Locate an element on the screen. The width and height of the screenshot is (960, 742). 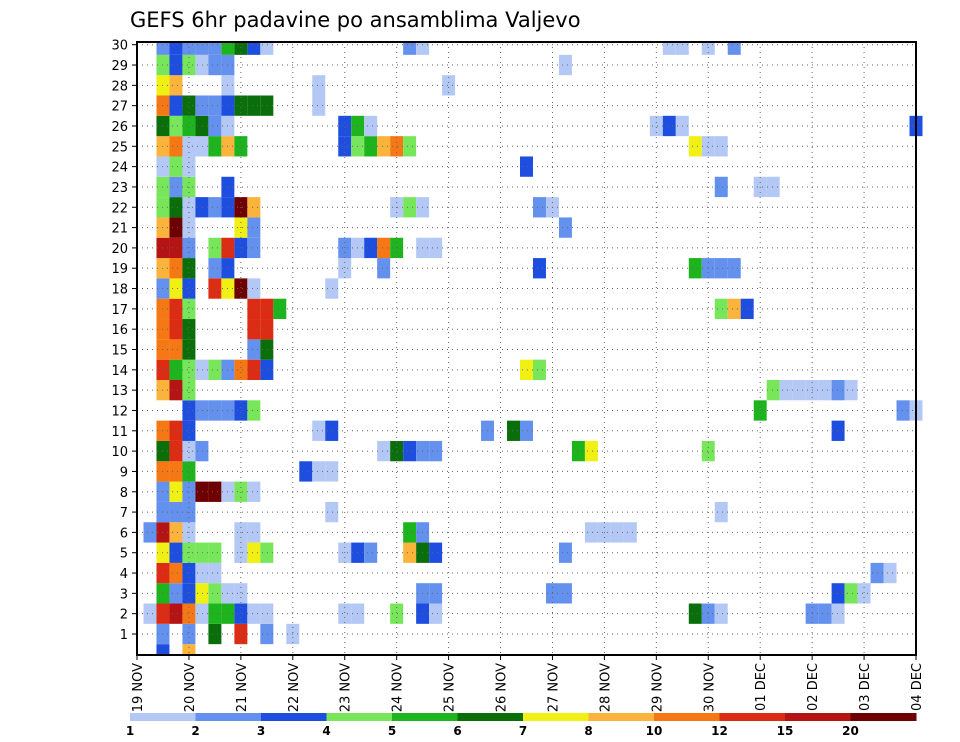
y-tick-label: 26 is located at coordinates (119, 127).